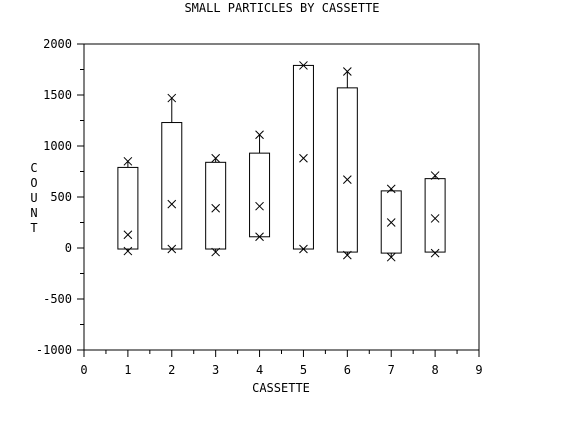 This screenshot has height=437, width=564. I want to click on x-tick-label: 9, so click(478, 370).